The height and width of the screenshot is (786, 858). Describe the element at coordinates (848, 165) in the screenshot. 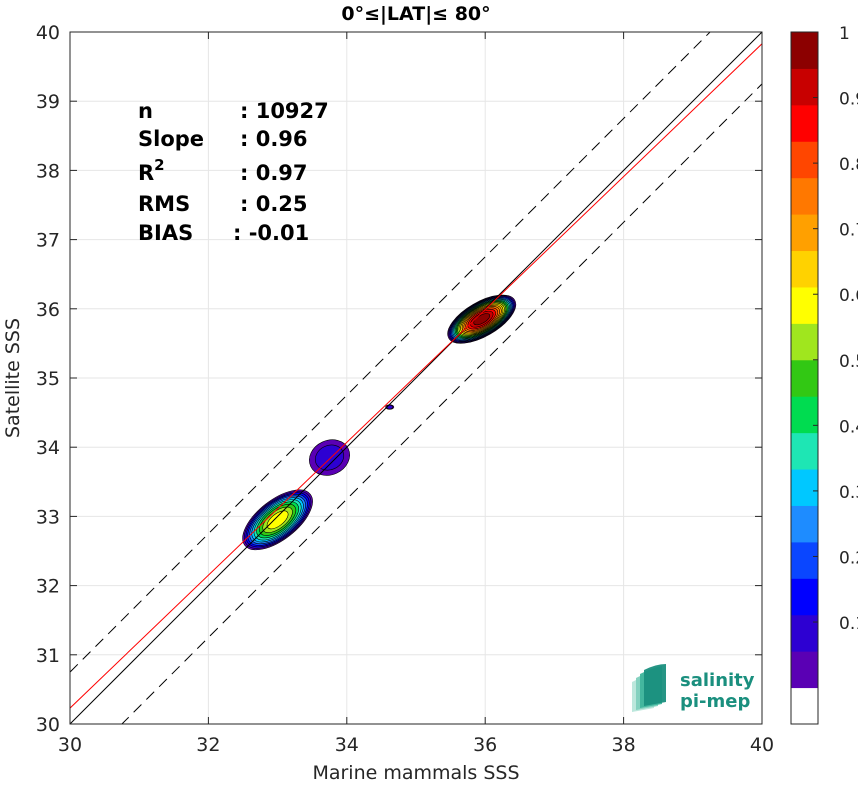

I see `colorbar-tick-label: 0.8` at that location.